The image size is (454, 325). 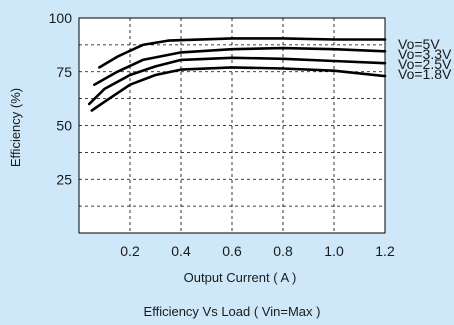 I want to click on y-tick-label: 100, so click(x=61, y=18).